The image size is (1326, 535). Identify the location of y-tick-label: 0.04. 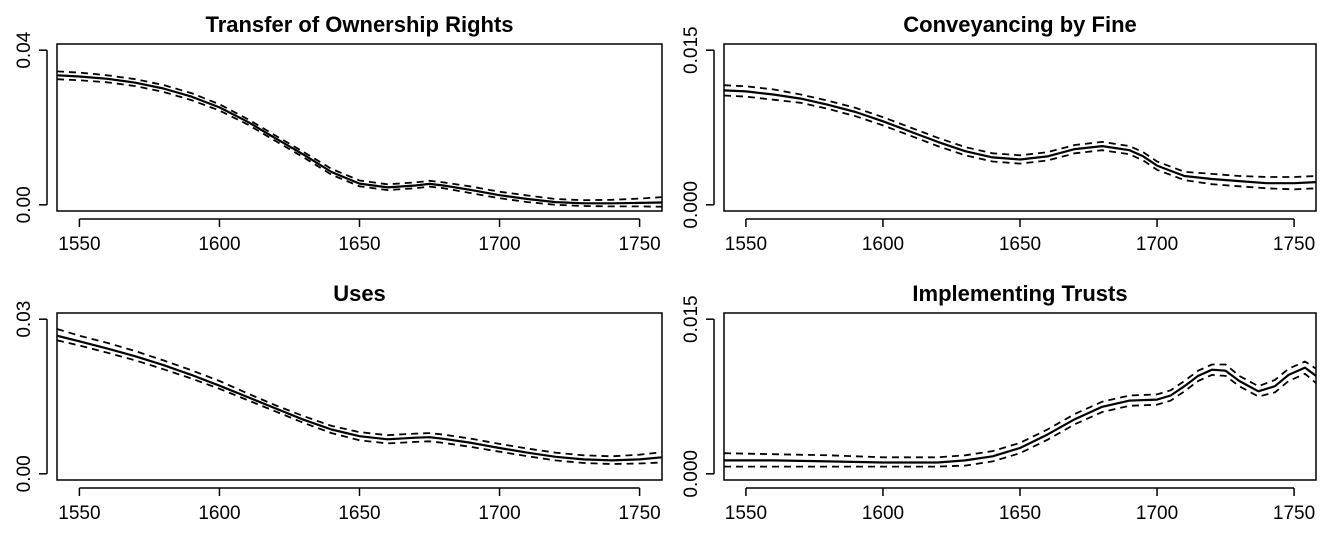
(24, 49).